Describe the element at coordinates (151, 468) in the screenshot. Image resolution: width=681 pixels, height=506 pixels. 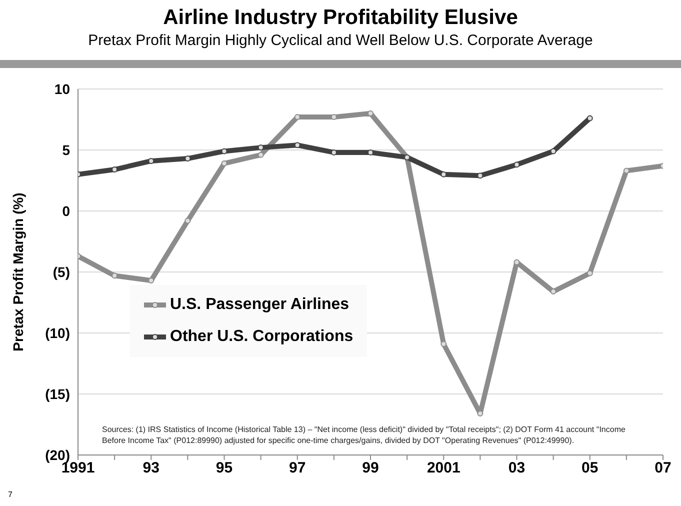
I see `x-tick-label: 93` at that location.